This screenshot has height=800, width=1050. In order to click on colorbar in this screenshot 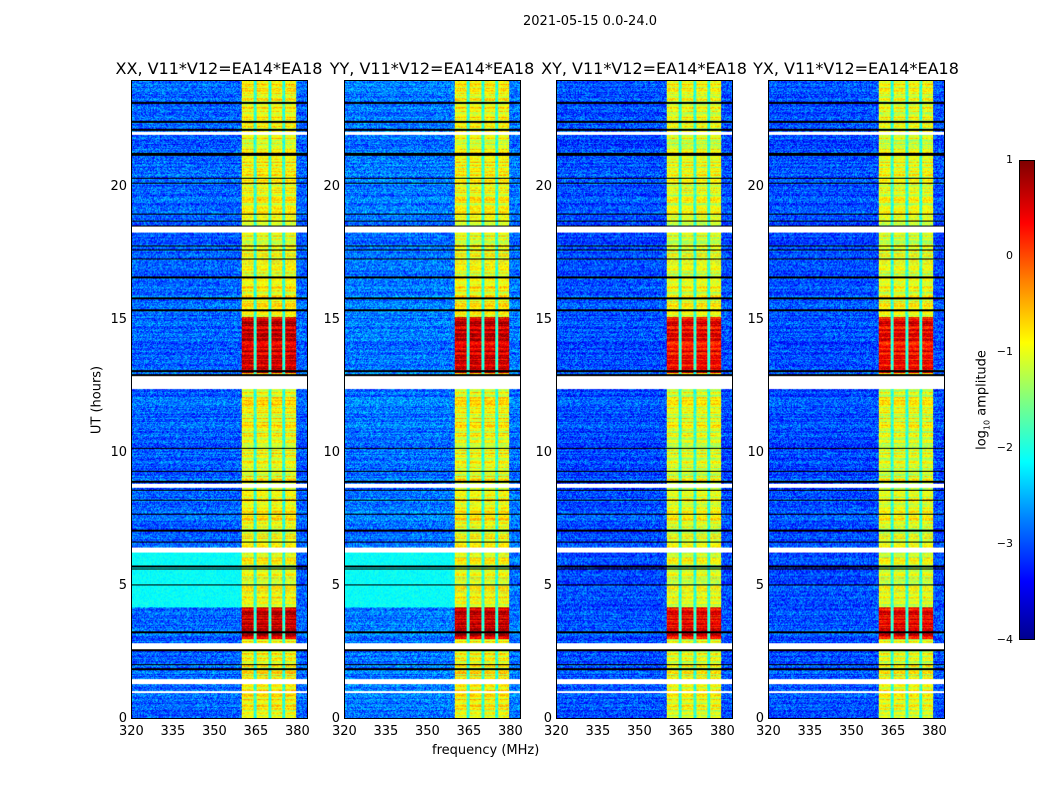, I will do `click(1027, 400)`.